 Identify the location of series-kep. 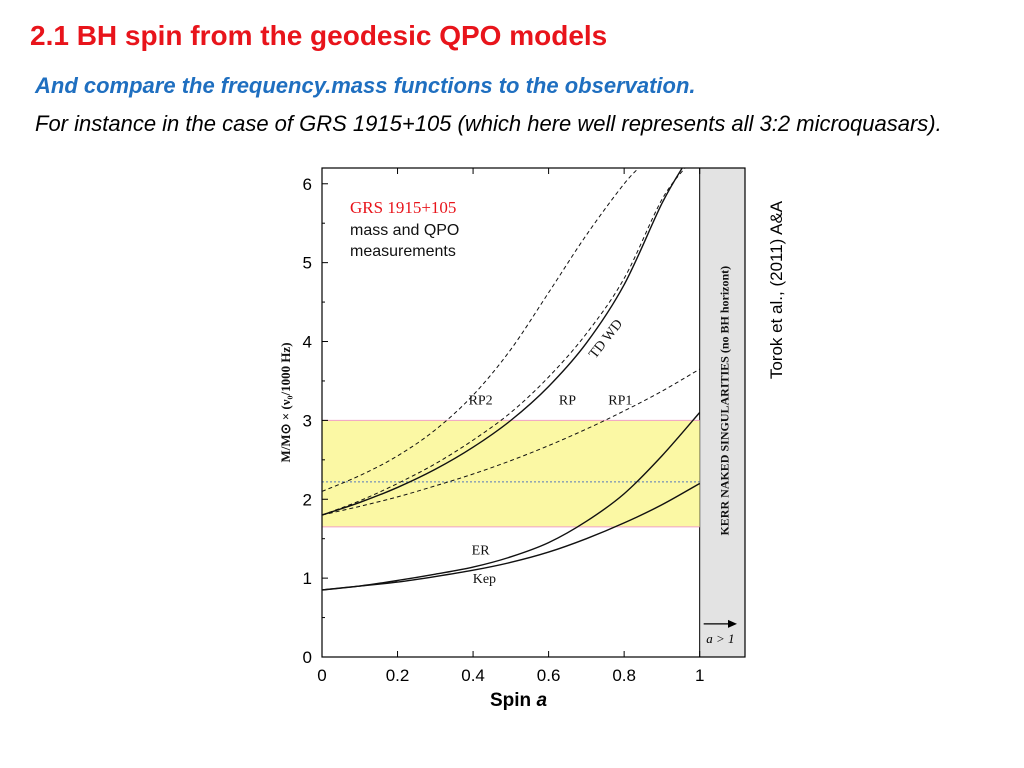
(511, 536).